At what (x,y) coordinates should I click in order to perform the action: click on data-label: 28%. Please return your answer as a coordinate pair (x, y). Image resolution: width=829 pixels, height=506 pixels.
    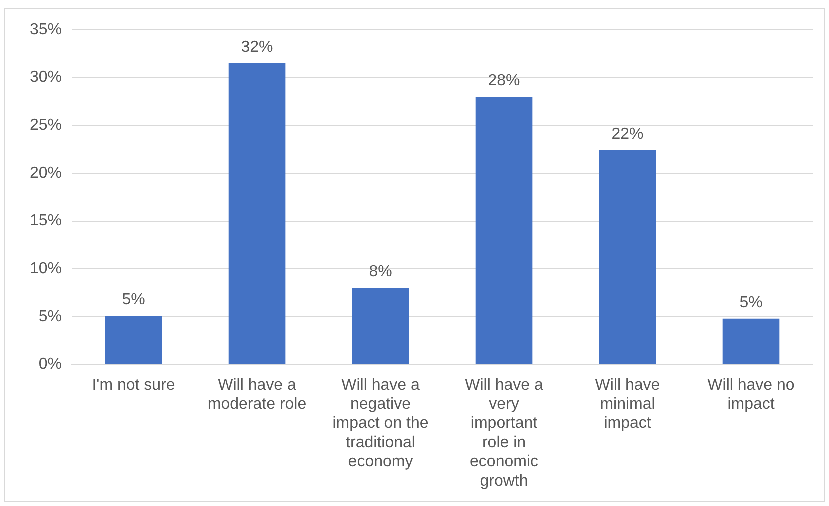
    Looking at the image, I should click on (504, 81).